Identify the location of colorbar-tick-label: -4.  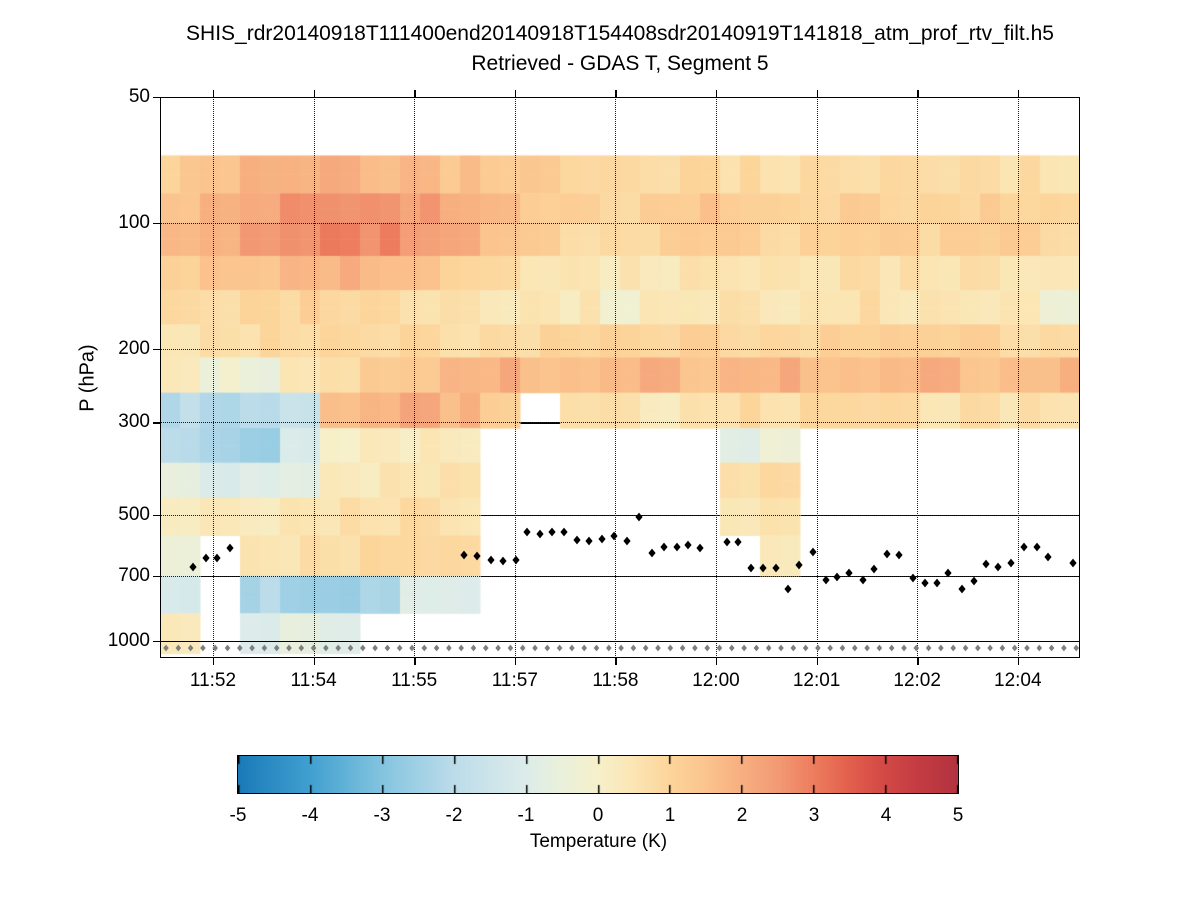
(310, 815).